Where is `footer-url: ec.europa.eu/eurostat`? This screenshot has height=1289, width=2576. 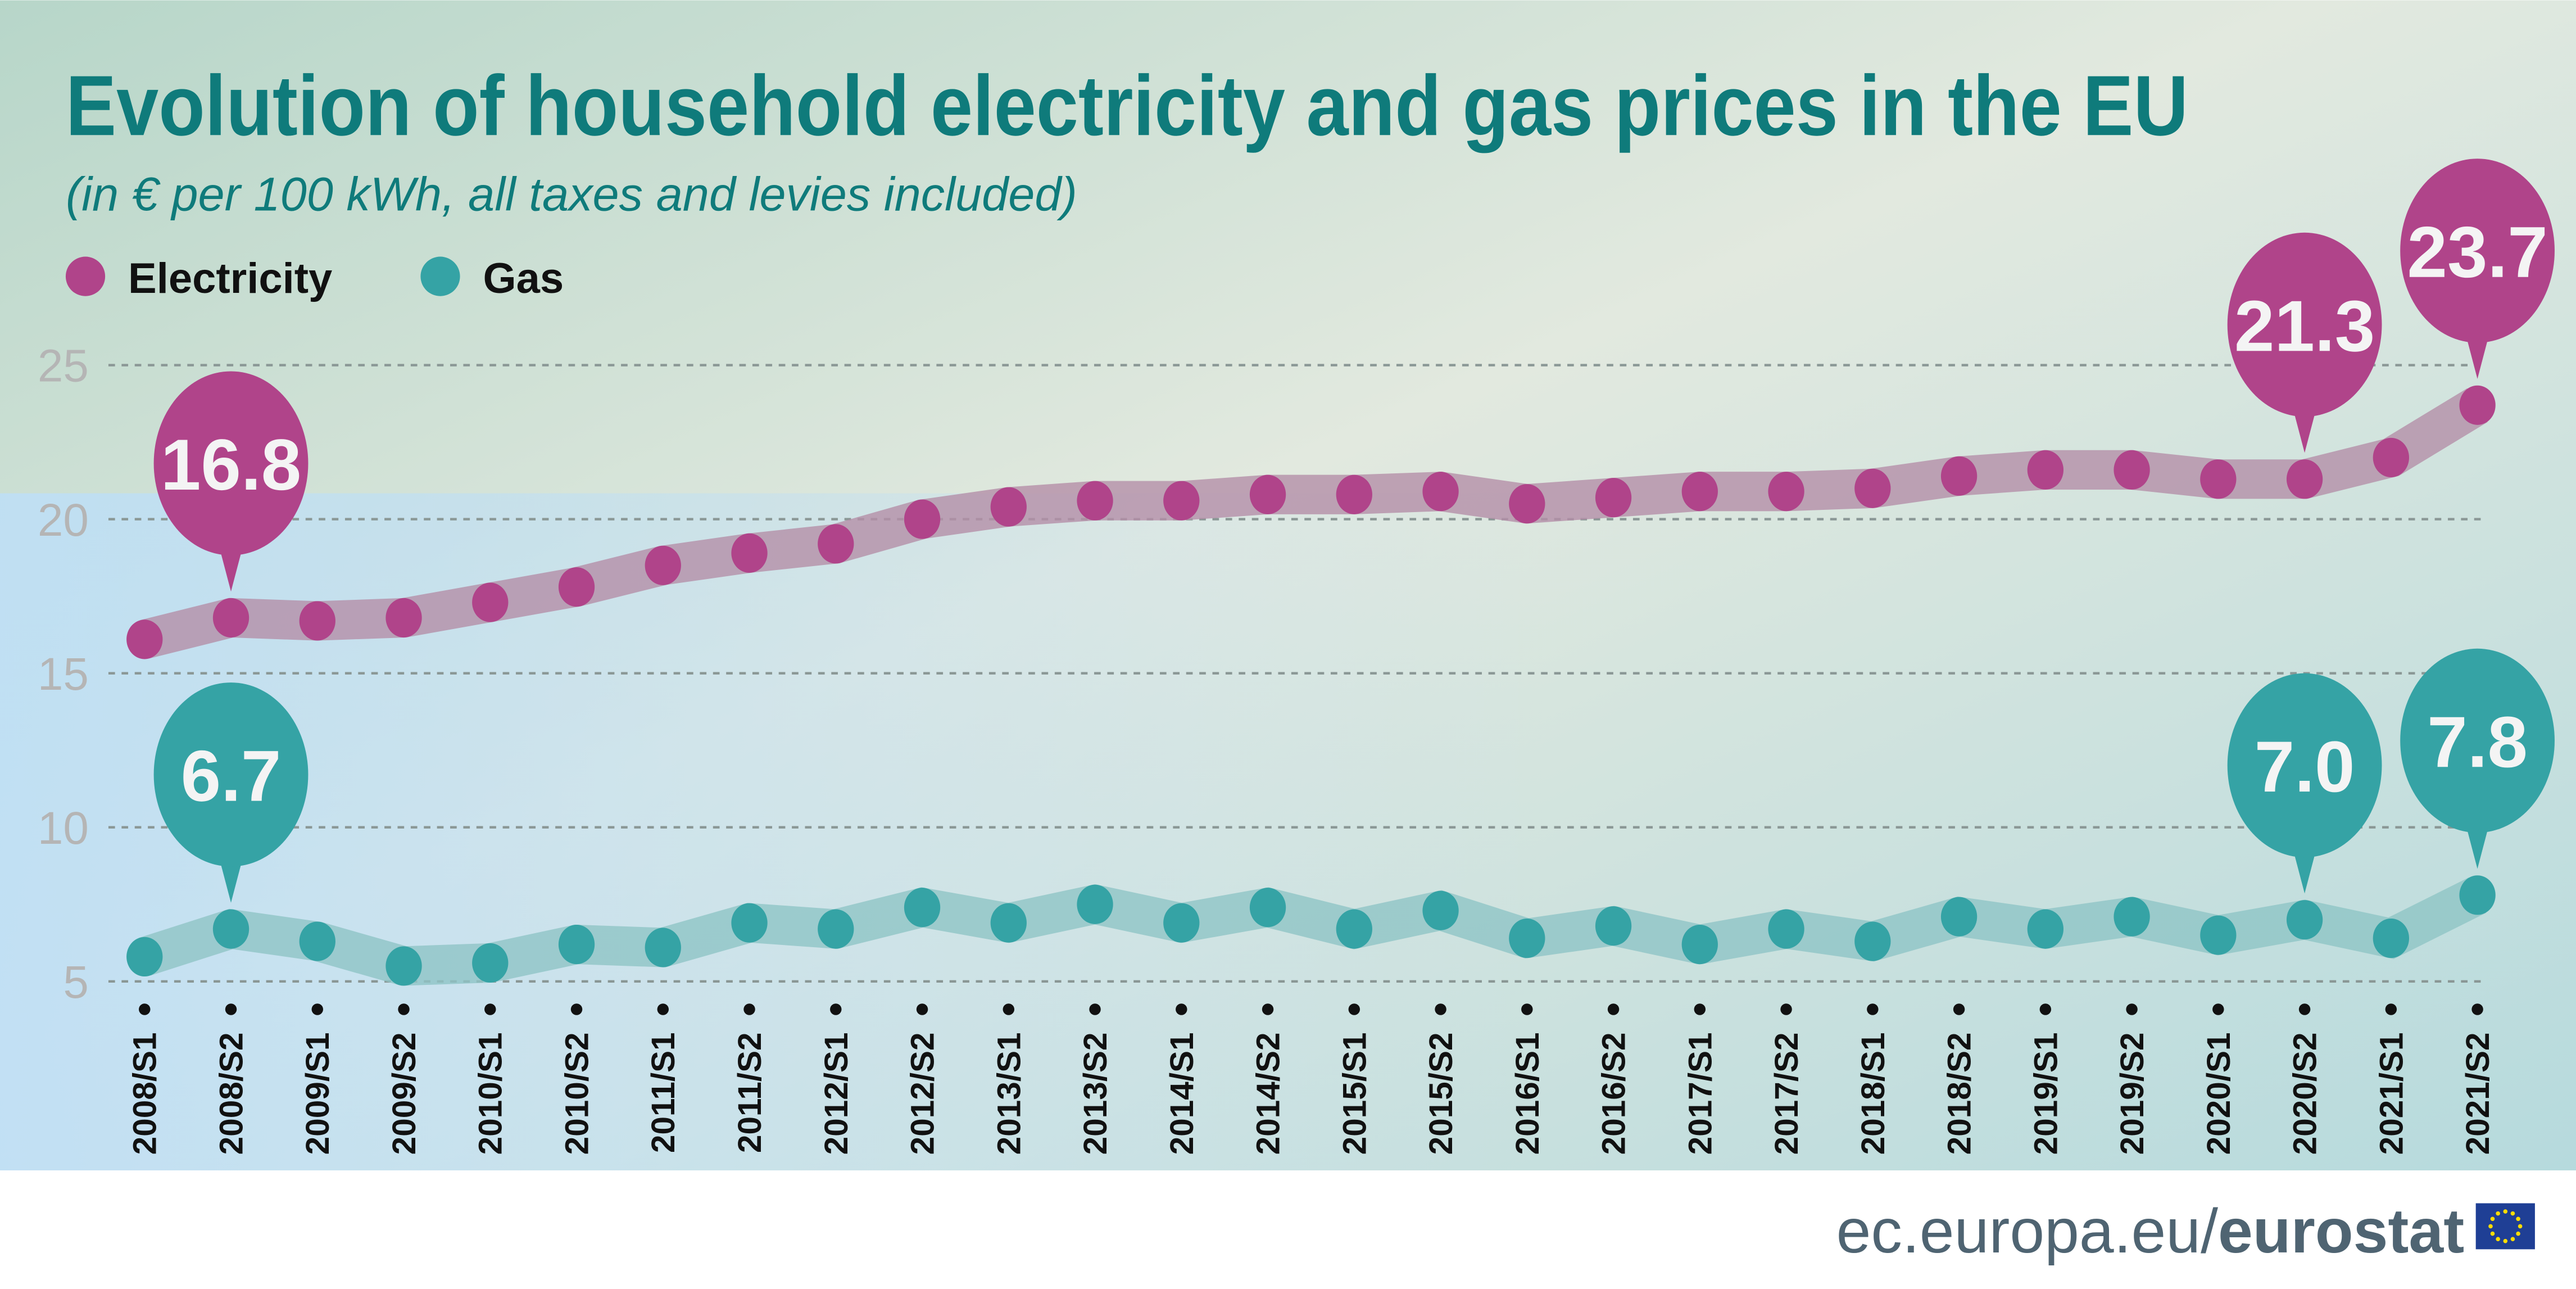 footer-url: ec.europa.eu/eurostat is located at coordinates (2150, 1231).